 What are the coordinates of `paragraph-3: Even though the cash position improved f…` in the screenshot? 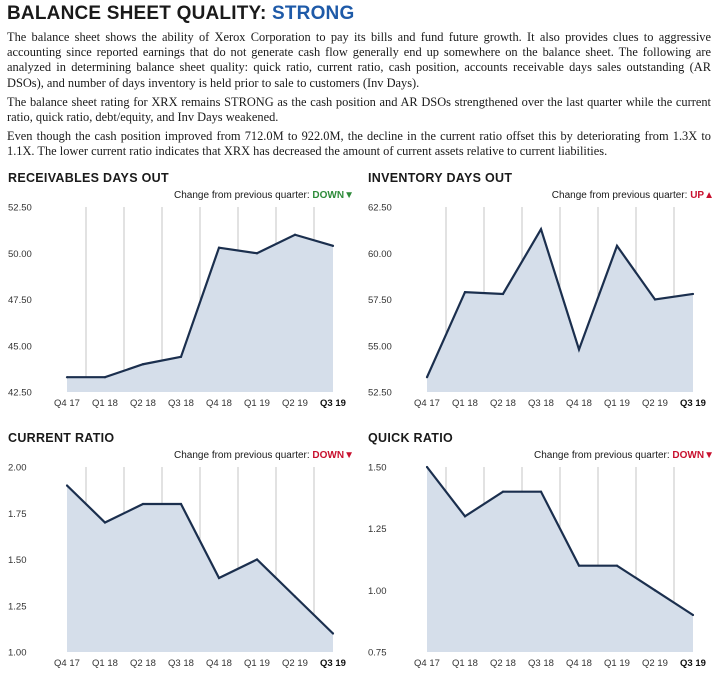 It's located at (359, 144).